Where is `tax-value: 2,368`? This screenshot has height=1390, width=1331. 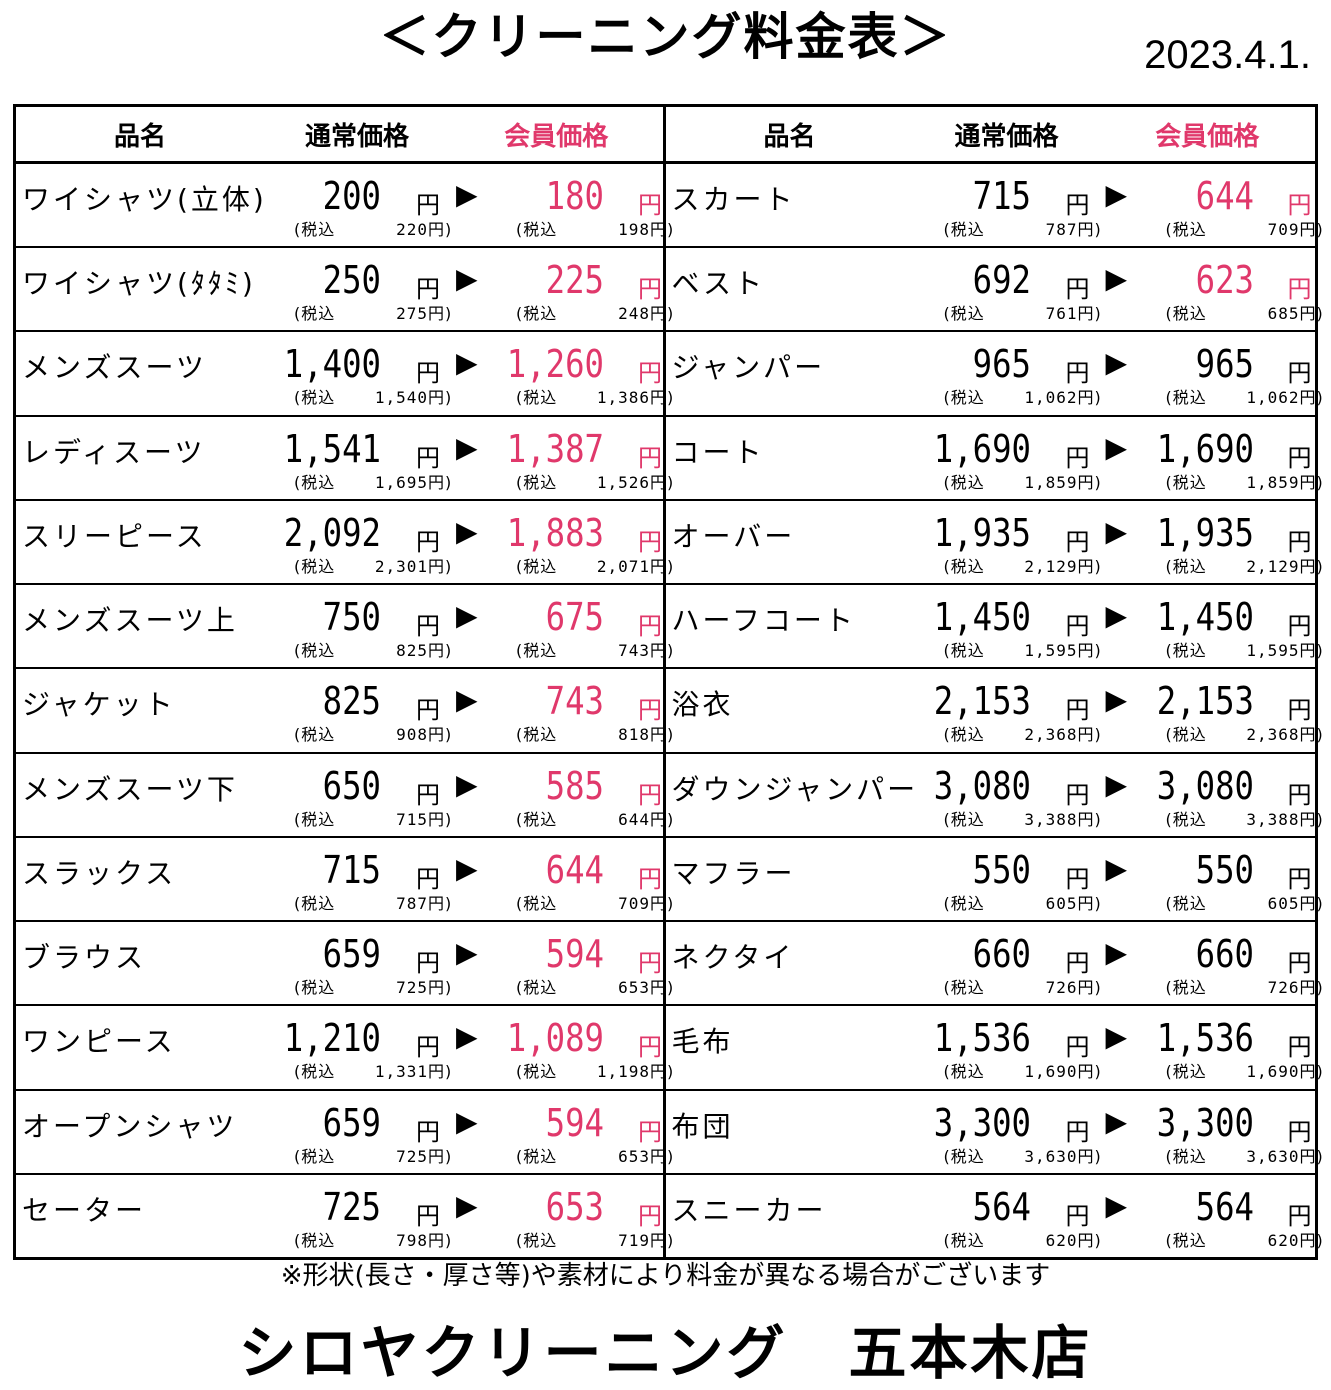
tax-value: 2,368 is located at coordinates (1043, 735).